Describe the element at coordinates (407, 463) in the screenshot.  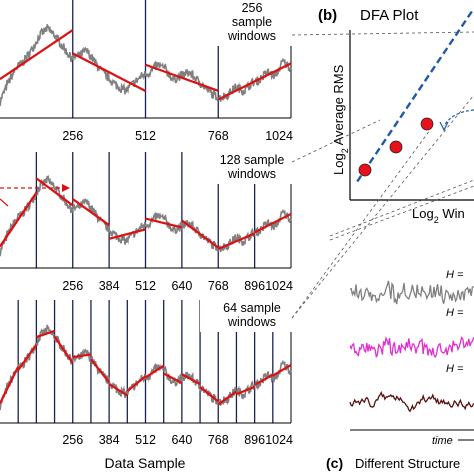
I see `panel-title: Different Structure` at that location.